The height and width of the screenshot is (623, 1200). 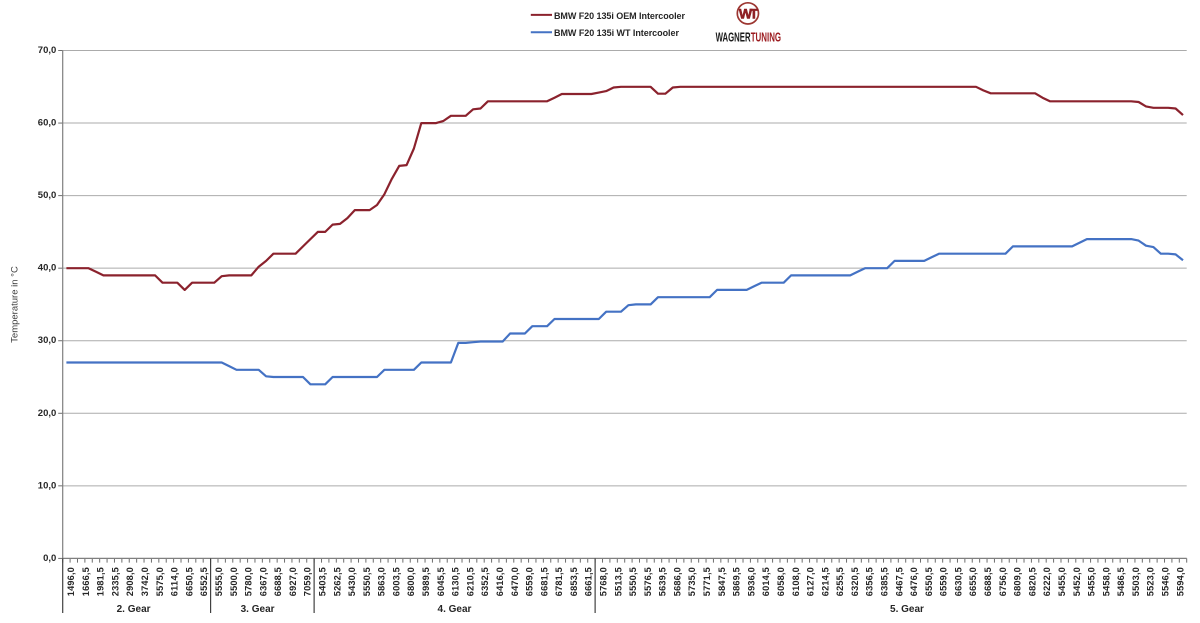 I want to click on svg-text: 2335,5, so click(x=115, y=581).